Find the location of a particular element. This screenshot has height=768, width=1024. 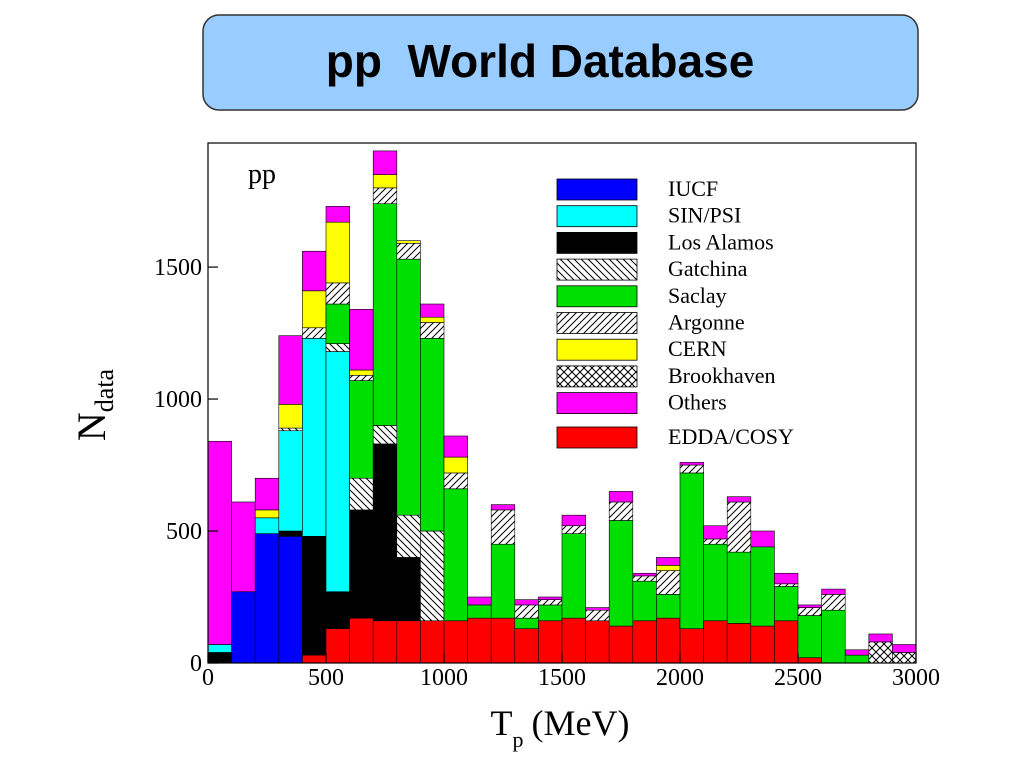

y-tick-label: 0 is located at coordinates (196, 664).